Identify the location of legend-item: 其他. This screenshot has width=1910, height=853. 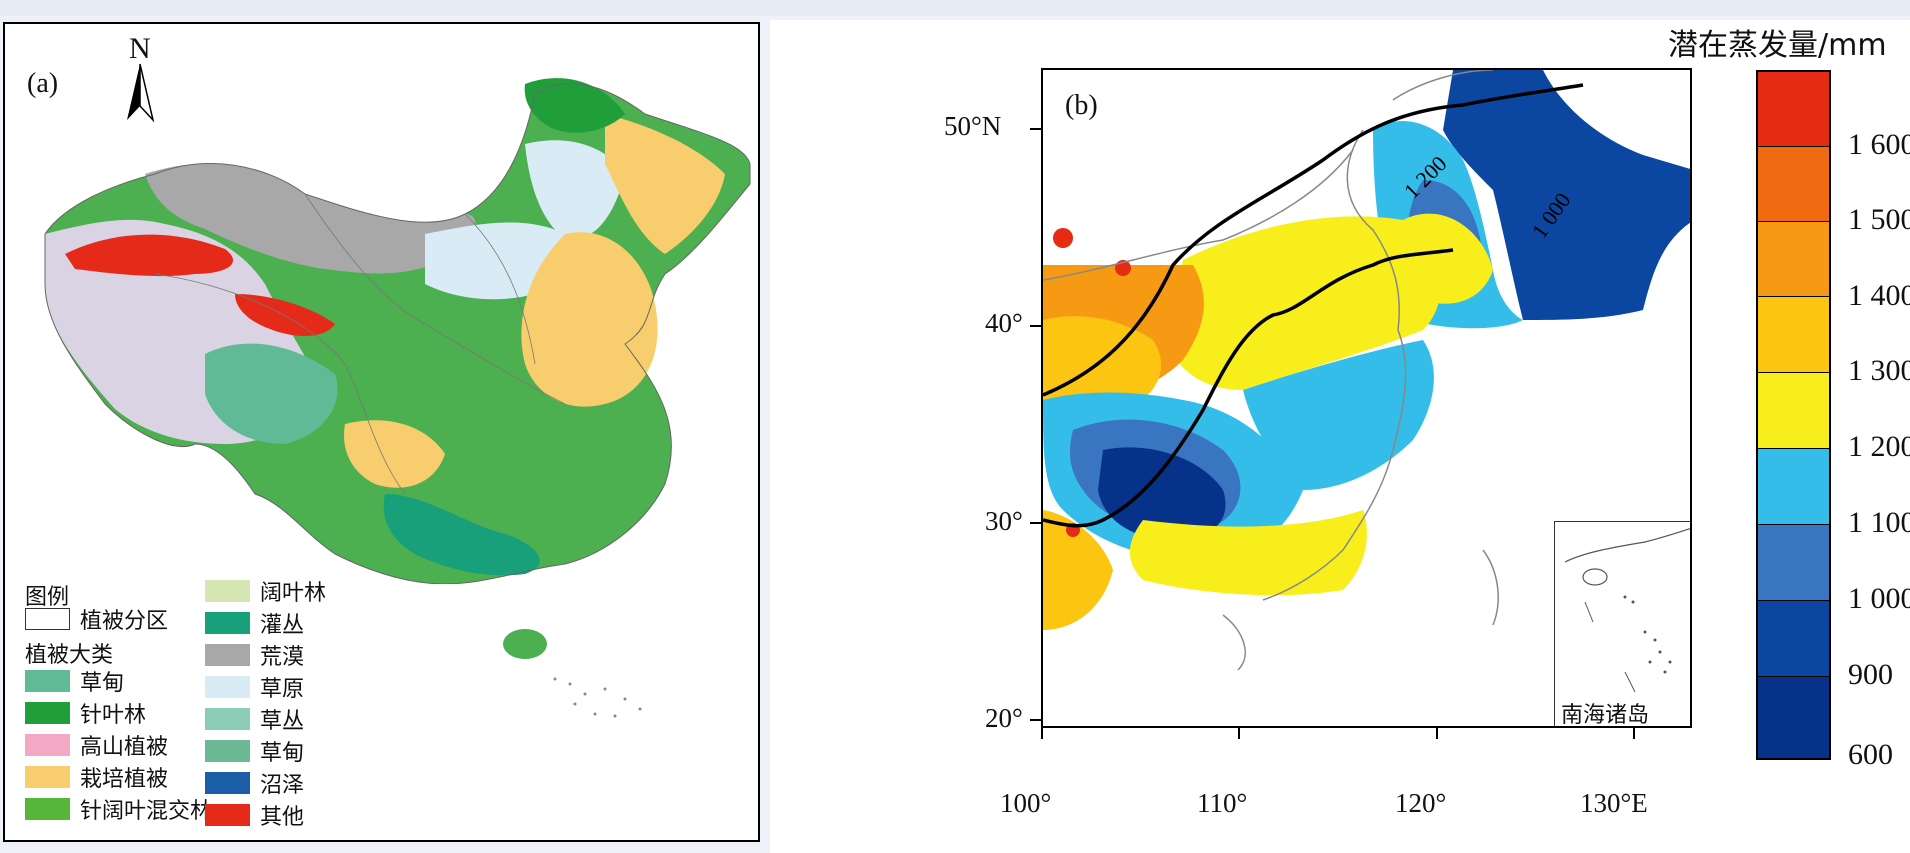
(255, 815).